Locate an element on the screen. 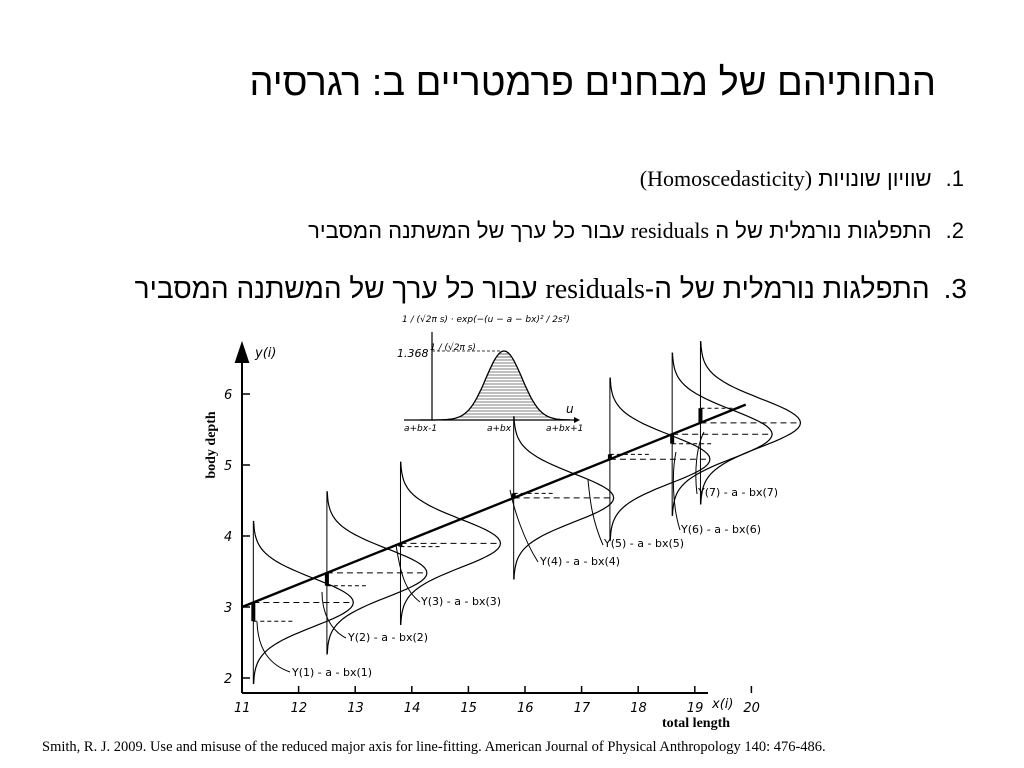  x-tick-label-15: 15 is located at coordinates (468, 708).